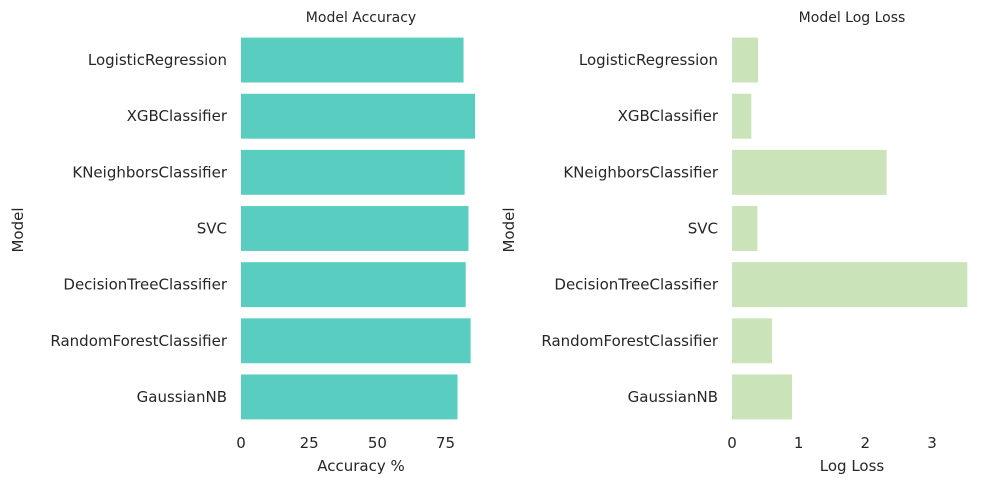  What do you see at coordinates (345, 443) in the screenshot?
I see `accuracy-x-tick-labels: 0 25 50 75` at bounding box center [345, 443].